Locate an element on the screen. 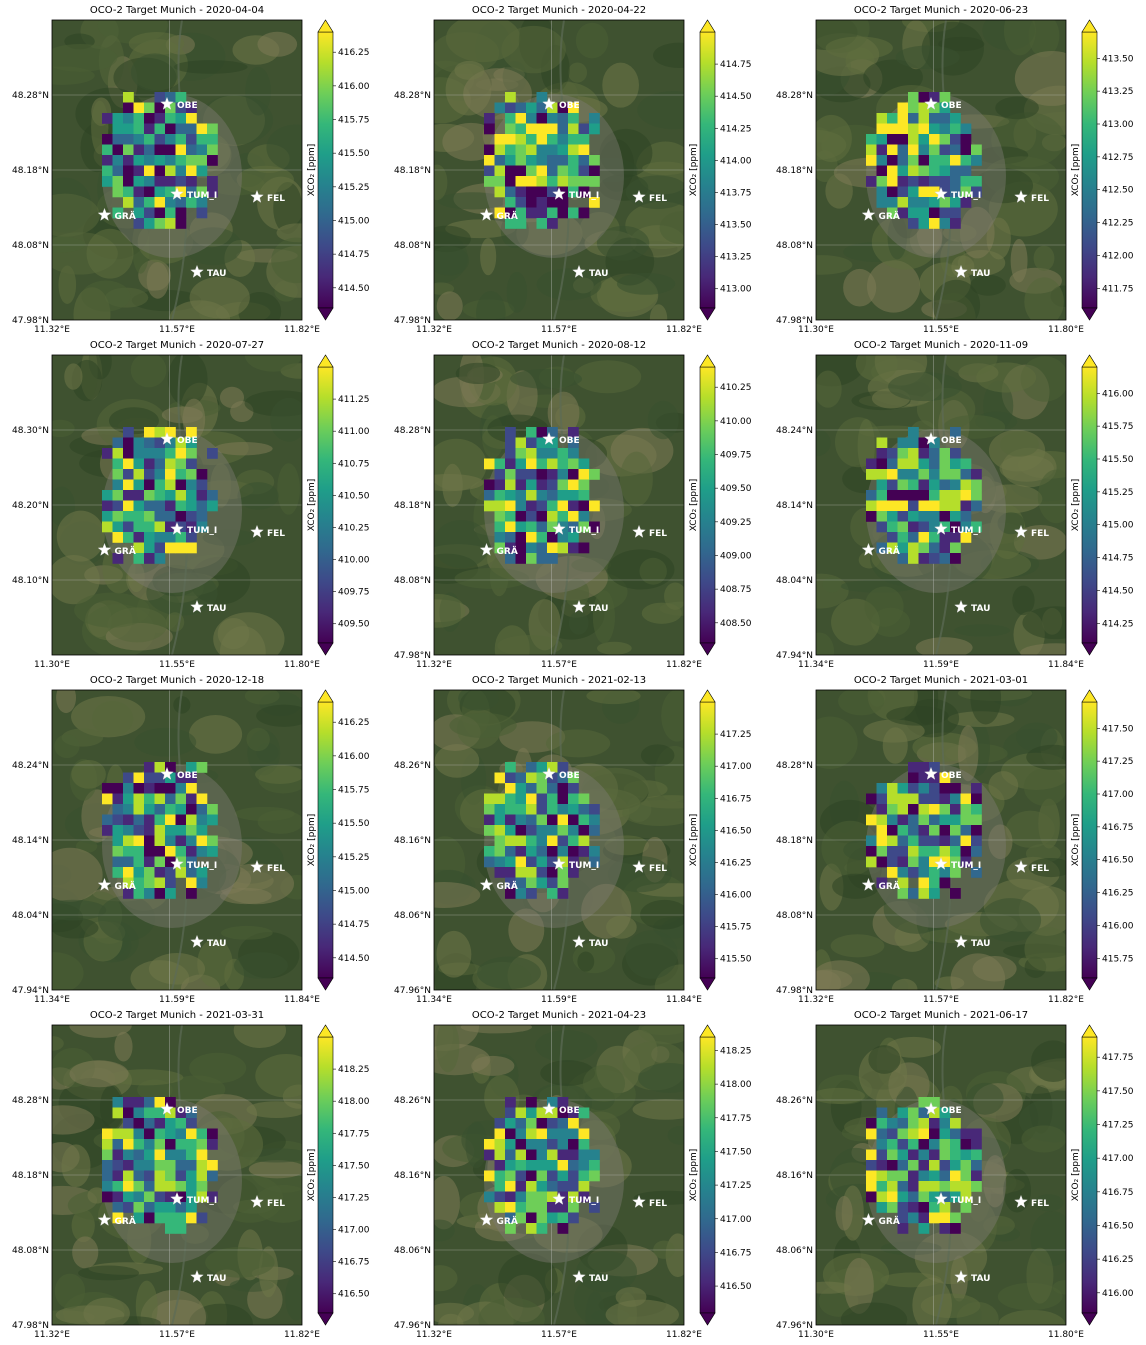 The image size is (1146, 1345). y-tick-label: 47.94°N is located at coordinates (30, 991).